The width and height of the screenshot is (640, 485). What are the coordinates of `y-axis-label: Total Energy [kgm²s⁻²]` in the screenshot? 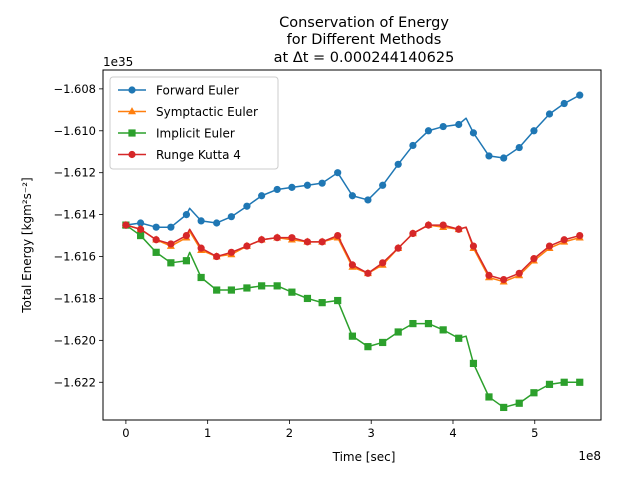 It's located at (27, 245).